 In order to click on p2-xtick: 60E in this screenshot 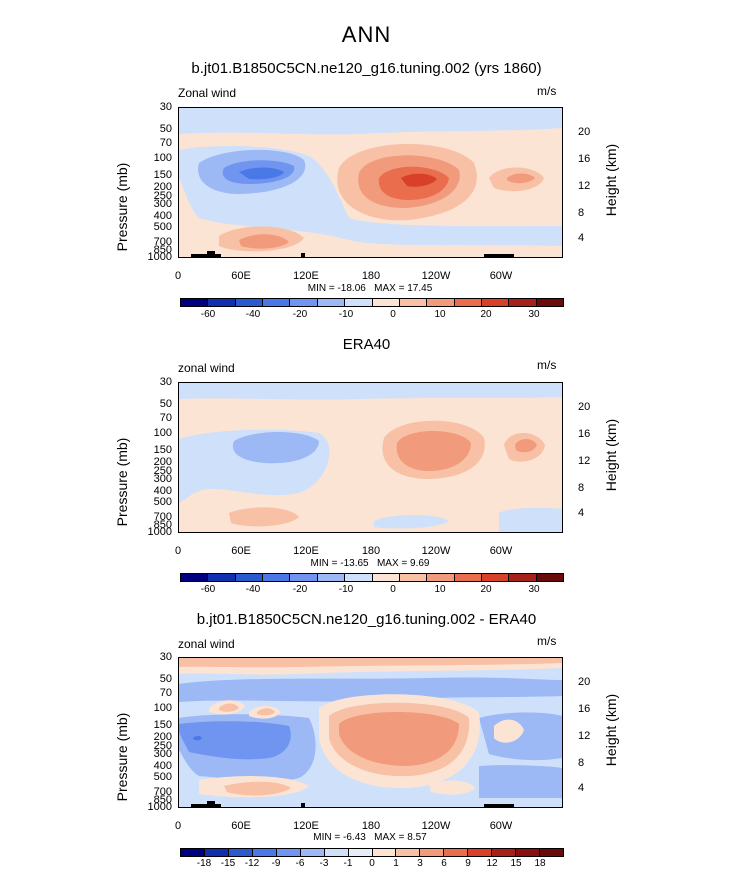, I will do `click(241, 551)`.